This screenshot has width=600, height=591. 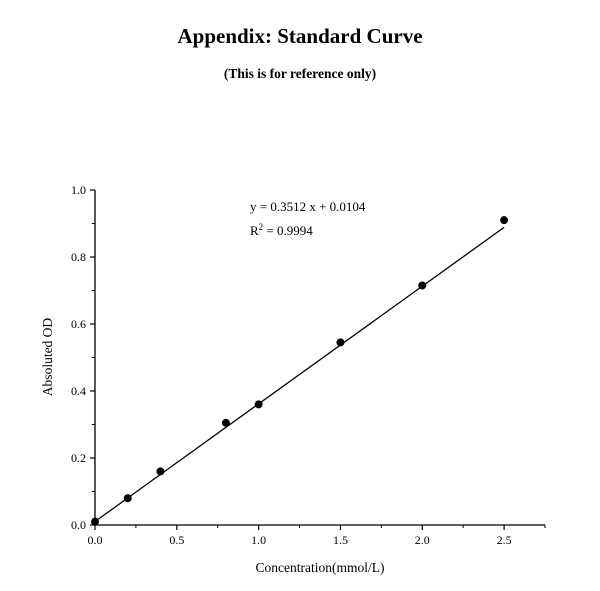 I want to click on x-tick-label: 0.5, so click(x=176, y=540).